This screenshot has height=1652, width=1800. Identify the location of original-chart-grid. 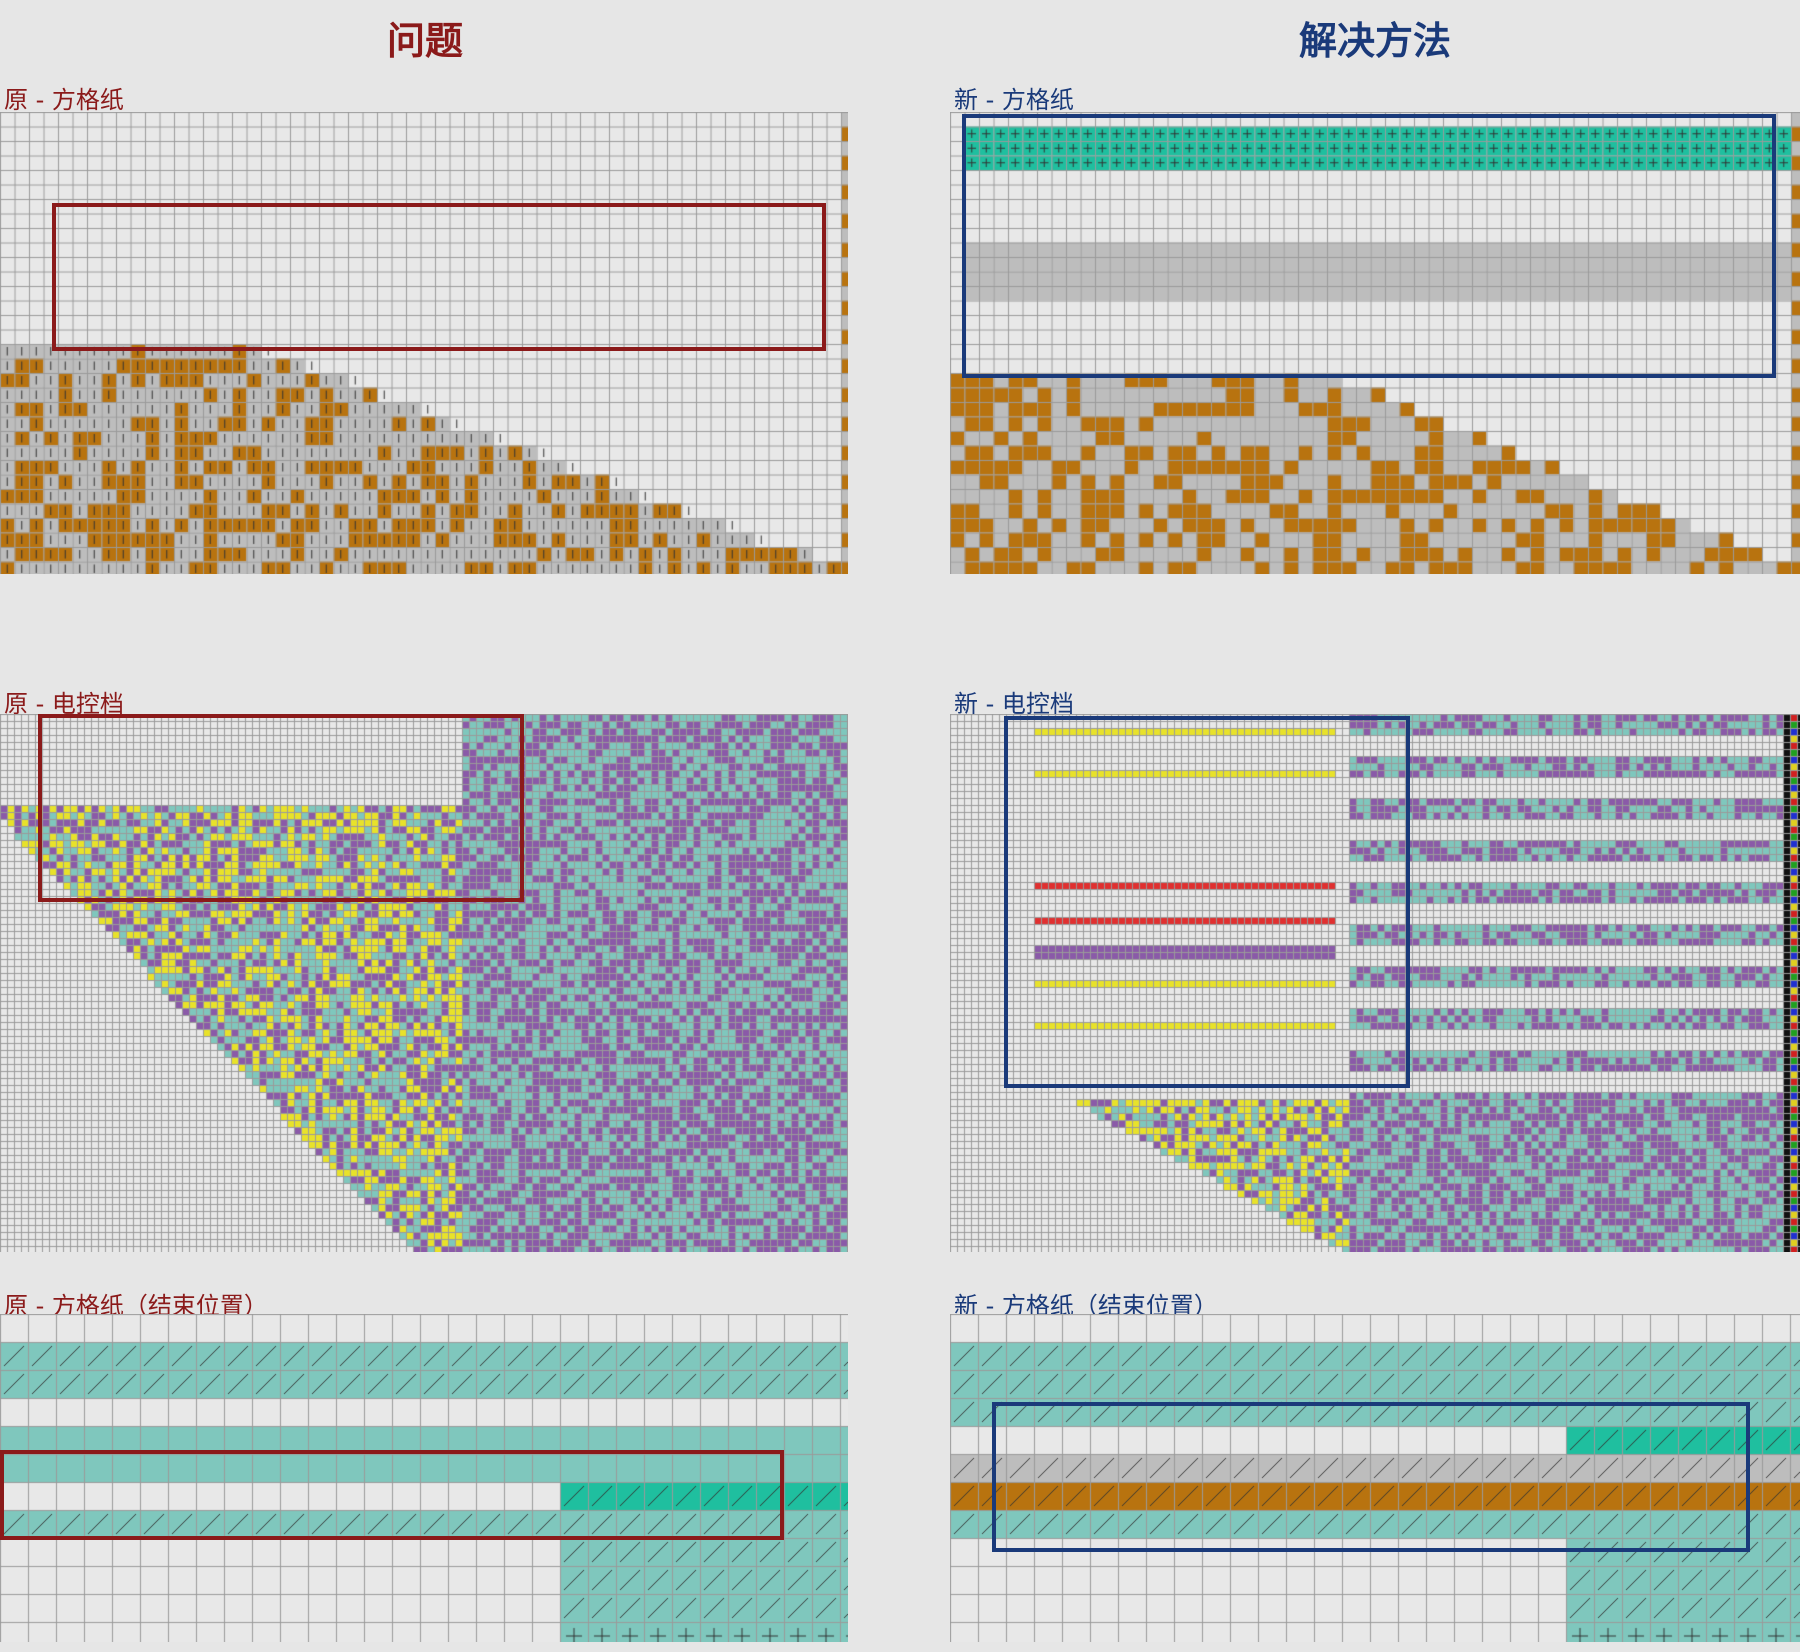
(424, 343).